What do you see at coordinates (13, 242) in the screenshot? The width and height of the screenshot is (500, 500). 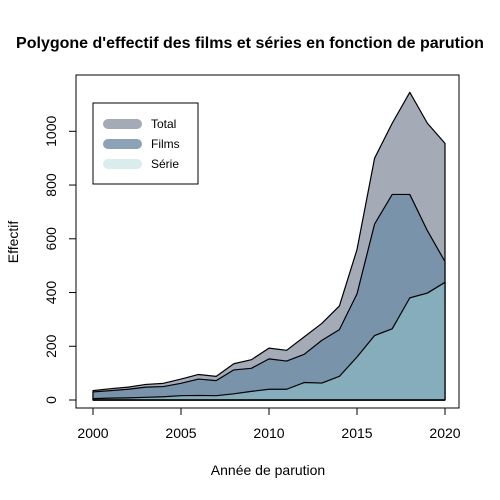 I see `y-axis-label: Effectif` at bounding box center [13, 242].